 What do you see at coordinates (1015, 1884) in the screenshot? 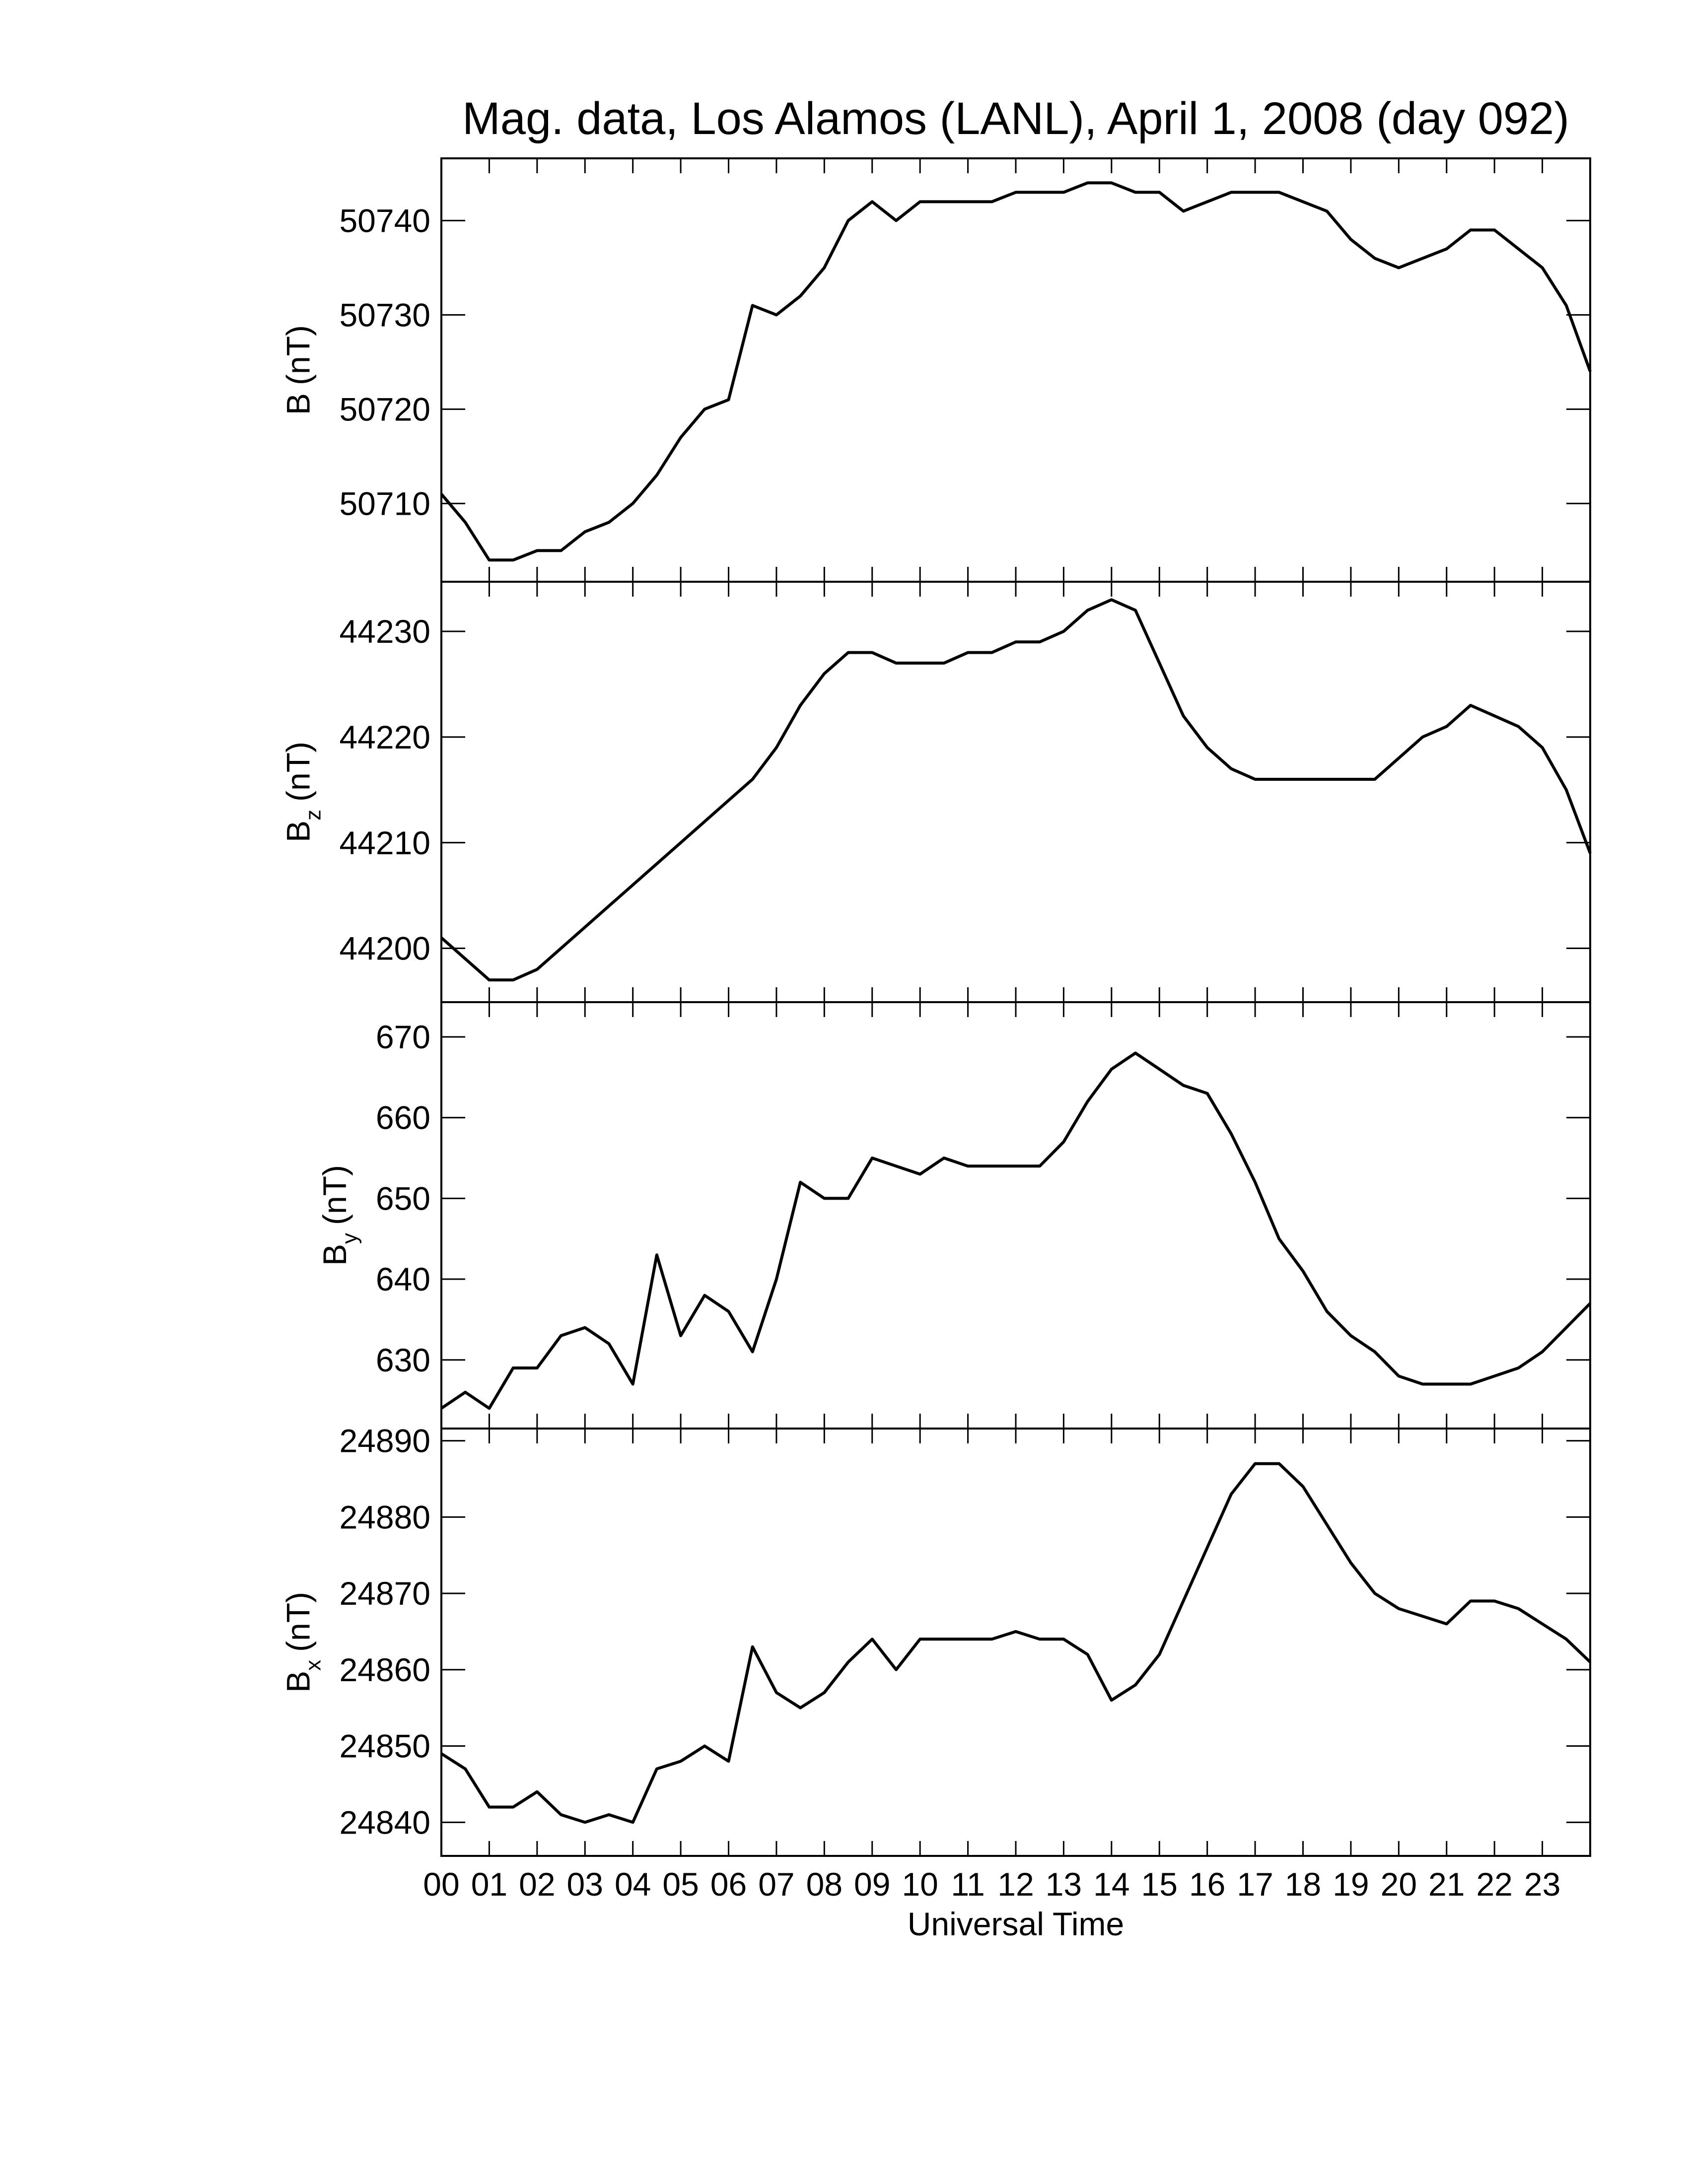
I see `x-tick-label: 12` at bounding box center [1015, 1884].